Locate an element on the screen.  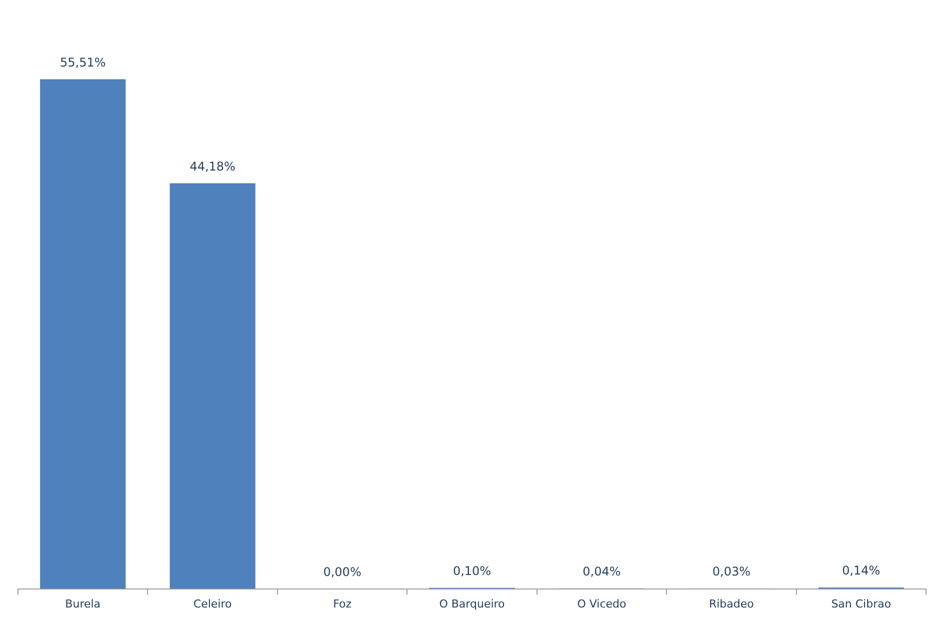
x-tick-label: Celeiro is located at coordinates (212, 603).